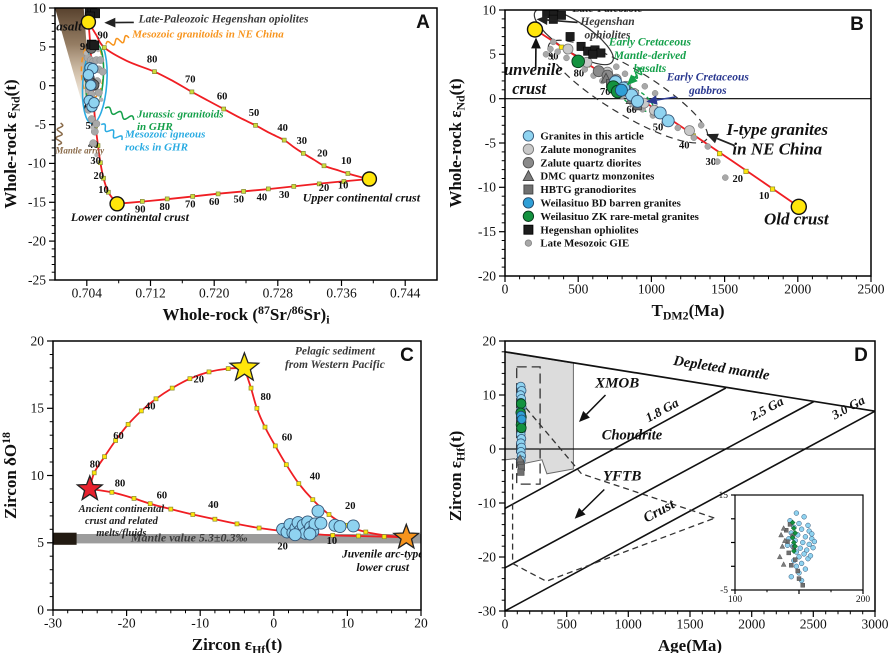  Describe the element at coordinates (254, 113) in the screenshot. I see `svg-text: 50` at that location.